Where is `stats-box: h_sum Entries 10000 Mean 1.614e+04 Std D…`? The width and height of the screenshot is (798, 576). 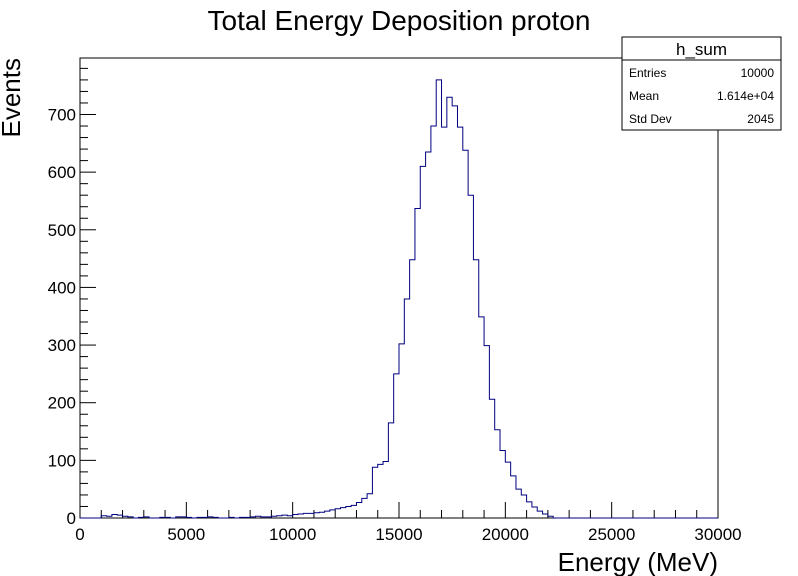
stats-box: h_sum Entries 10000 Mean 1.614e+04 Std D… is located at coordinates (701, 83).